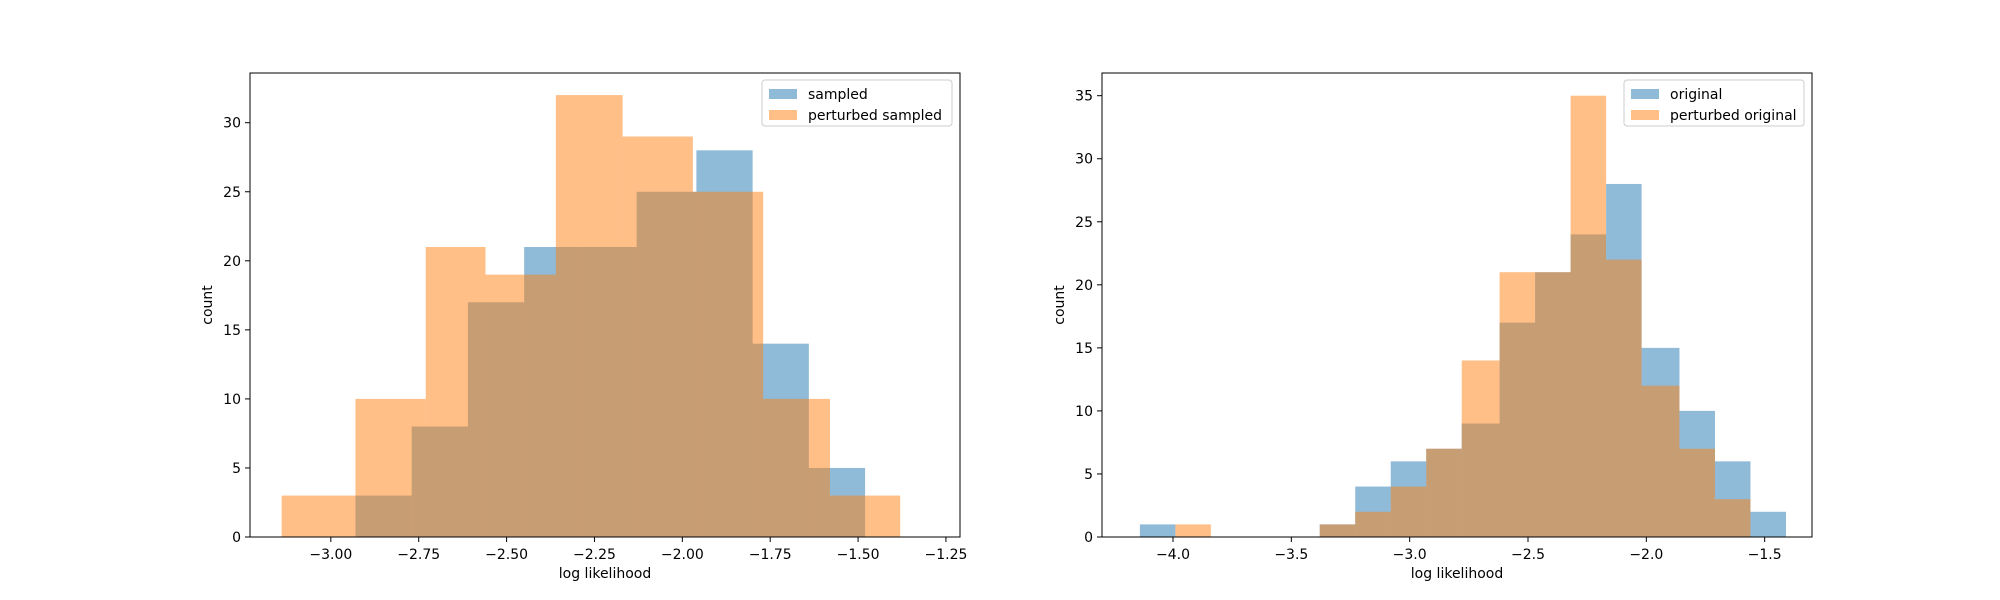 The image size is (2000, 600). What do you see at coordinates (945, 555) in the screenshot?
I see `x-tick-label: −1.25` at bounding box center [945, 555].